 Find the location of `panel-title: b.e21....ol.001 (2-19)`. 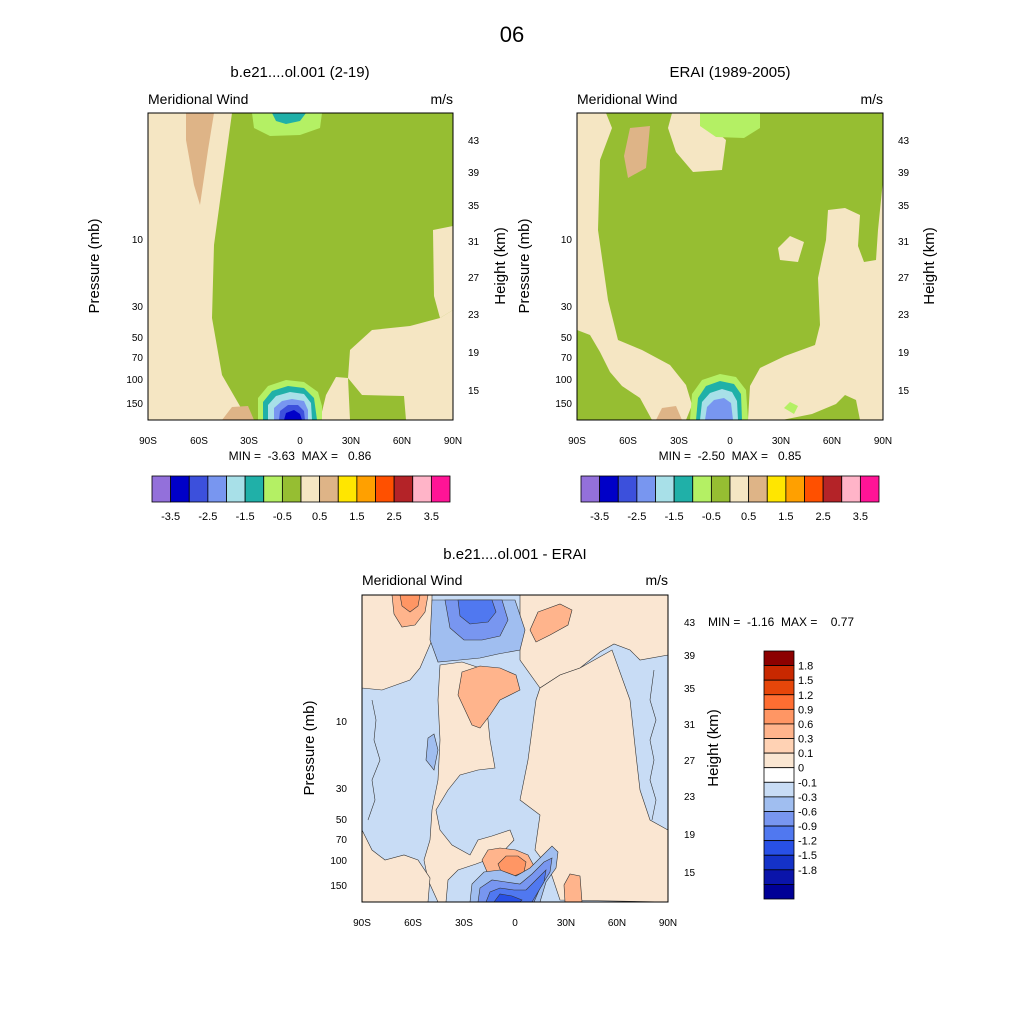

panel-title: b.e21....ol.001 (2-19) is located at coordinates (299, 72).